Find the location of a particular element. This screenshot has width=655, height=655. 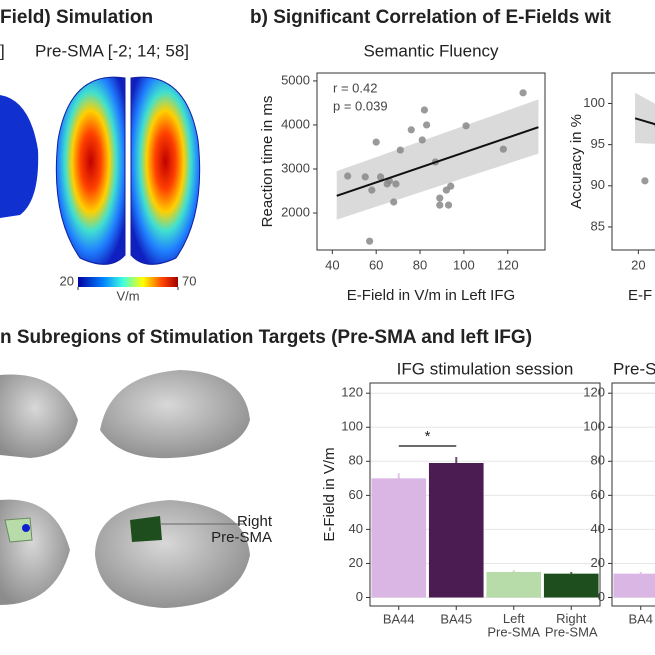

confidence-band is located at coordinates (645, 118).